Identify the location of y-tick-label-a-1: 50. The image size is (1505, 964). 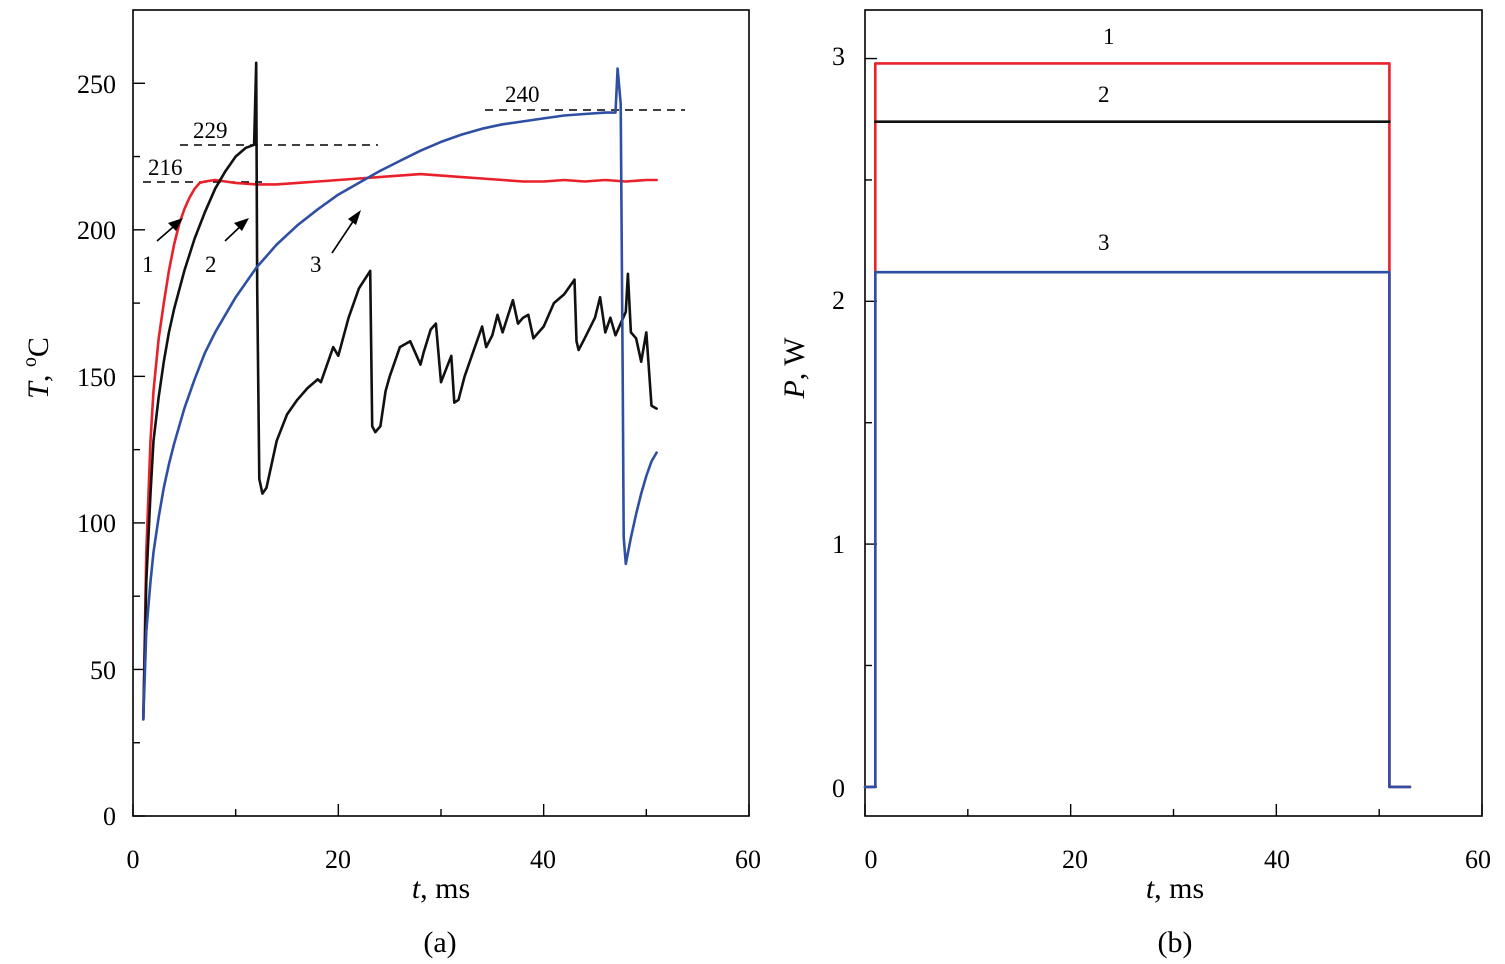
(103, 670).